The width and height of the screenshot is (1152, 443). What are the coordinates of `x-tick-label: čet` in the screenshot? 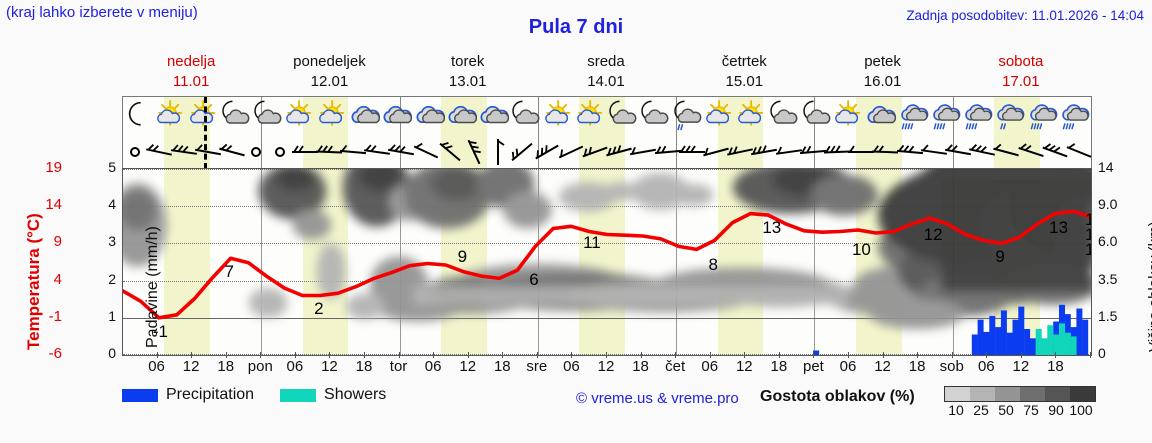 It's located at (675, 366).